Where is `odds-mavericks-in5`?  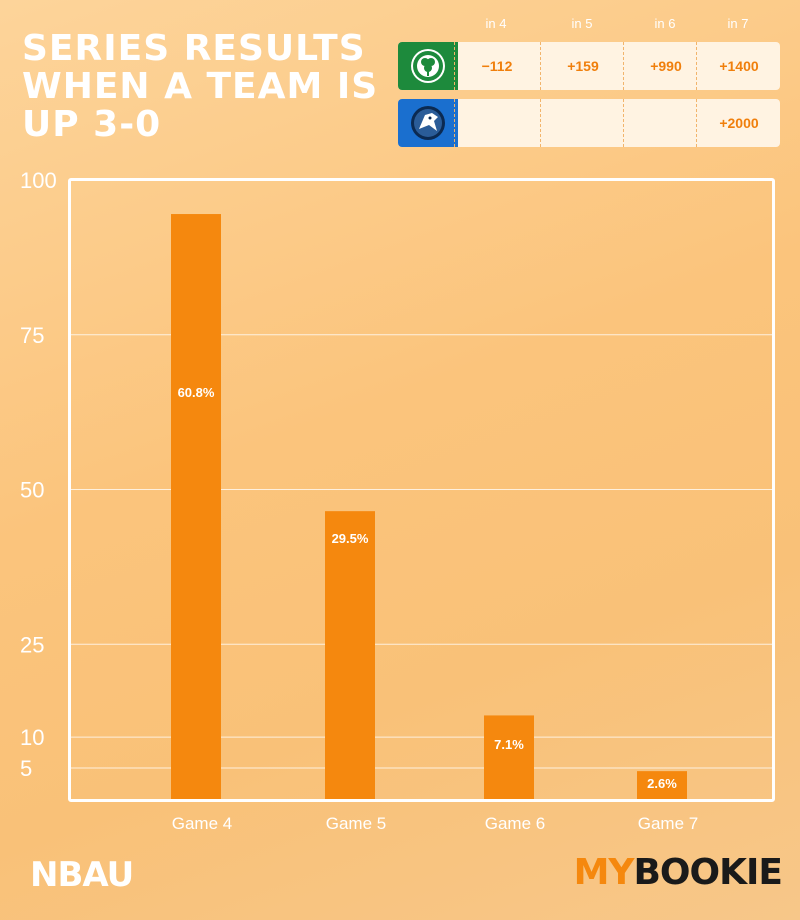
odds-mavericks-in5 is located at coordinates (582, 123).